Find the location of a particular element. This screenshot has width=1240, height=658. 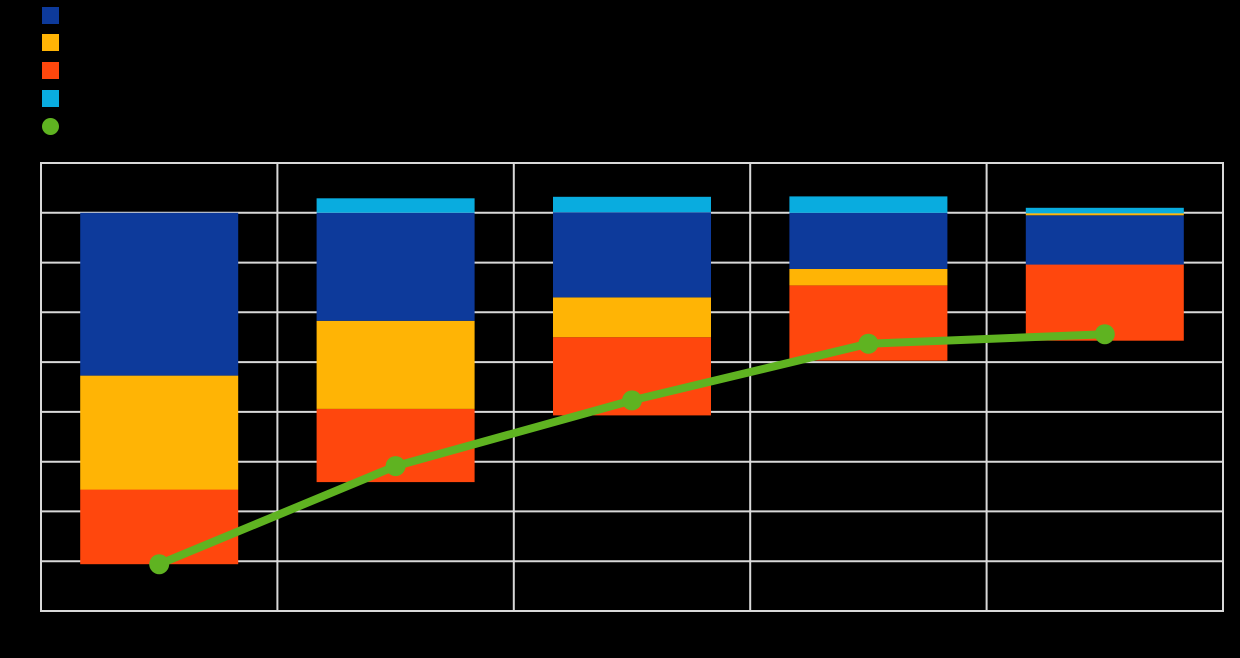

bar-4-segment-blue is located at coordinates (1104, 240).